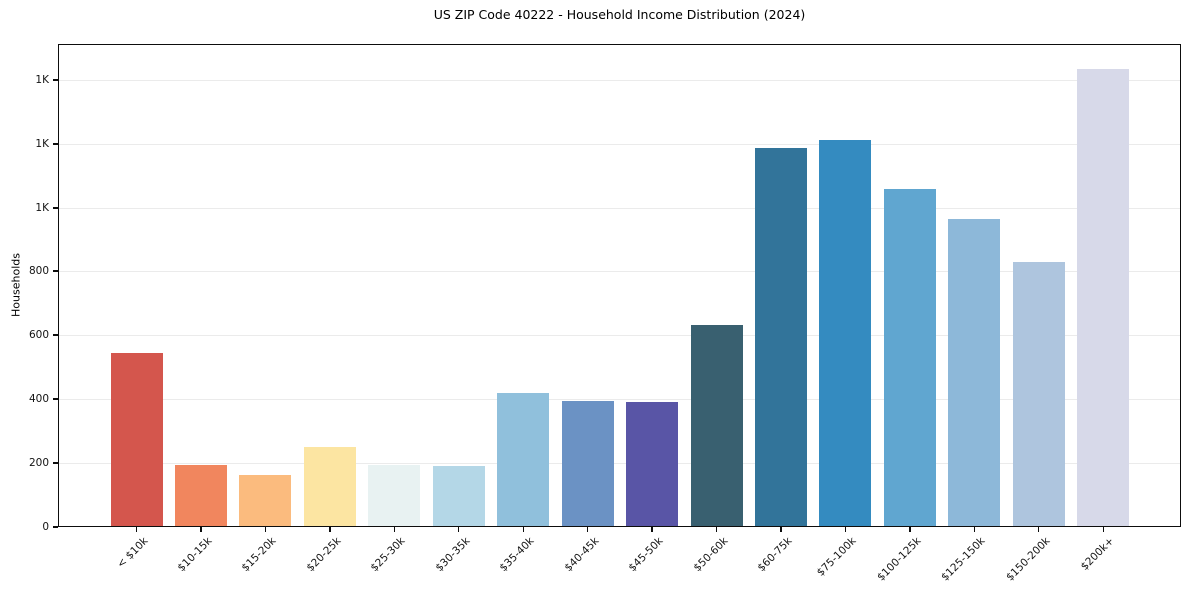  What do you see at coordinates (1103, 298) in the screenshot?
I see `bar-200k` at bounding box center [1103, 298].